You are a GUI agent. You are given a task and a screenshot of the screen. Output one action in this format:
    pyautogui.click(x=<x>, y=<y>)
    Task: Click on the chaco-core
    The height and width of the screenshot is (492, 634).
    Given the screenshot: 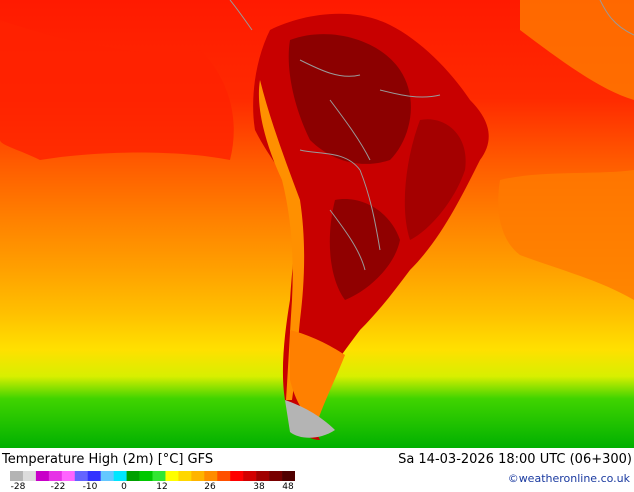 What is the action you would take?
    pyautogui.click(x=364, y=249)
    